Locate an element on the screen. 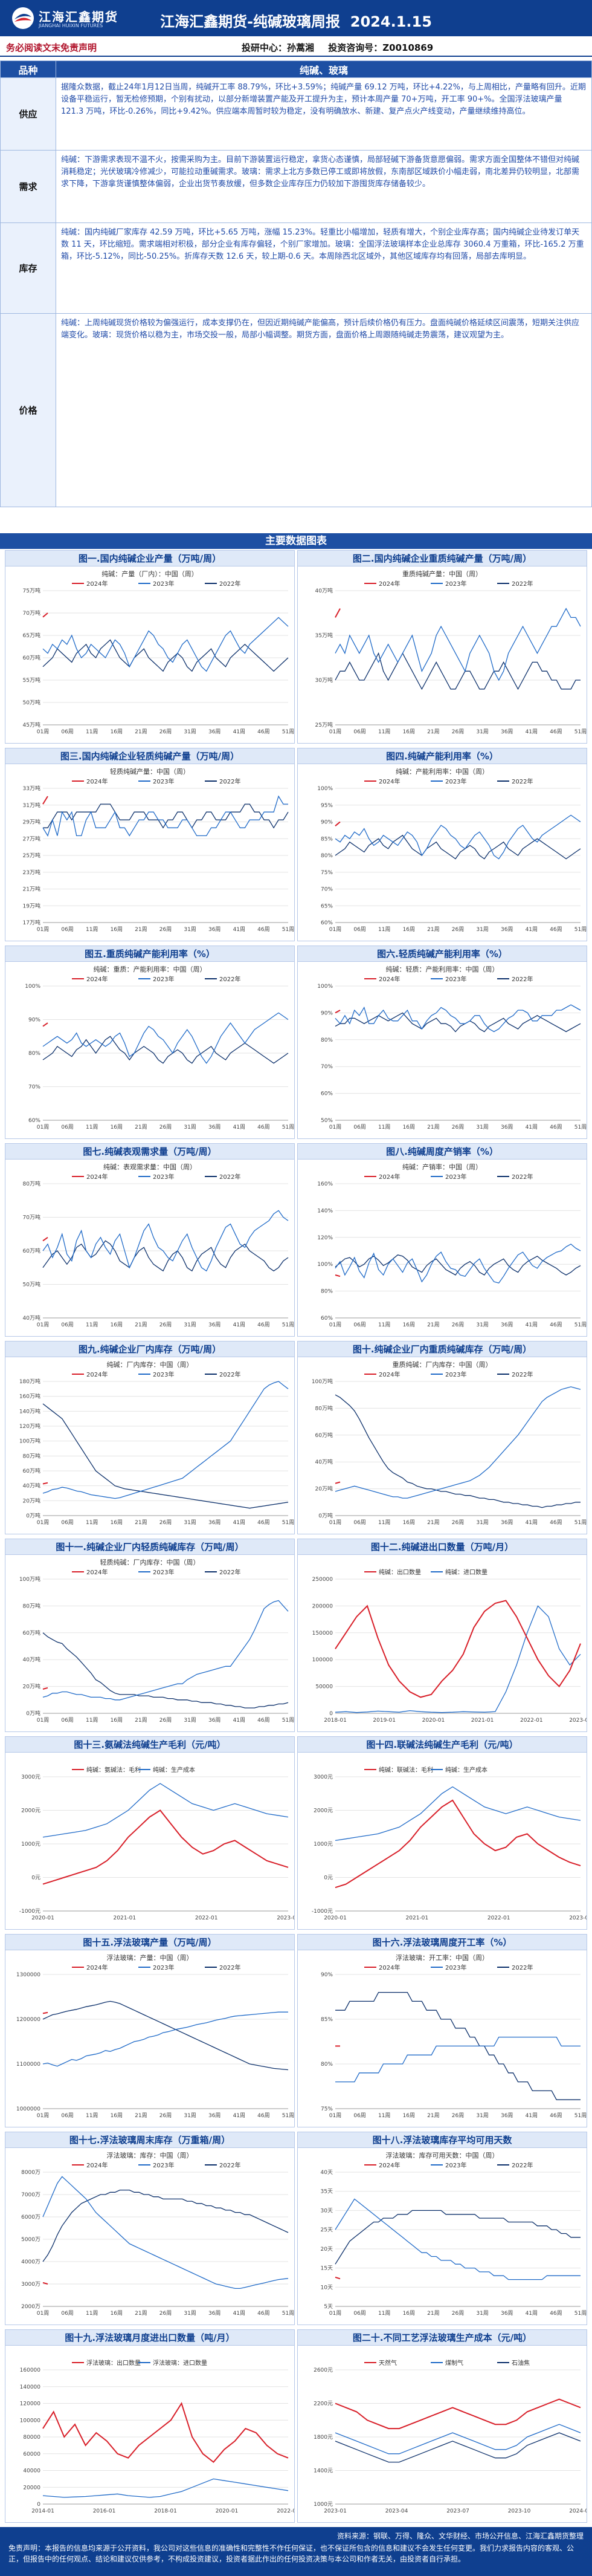  summary-category: 供应 is located at coordinates (28, 114).